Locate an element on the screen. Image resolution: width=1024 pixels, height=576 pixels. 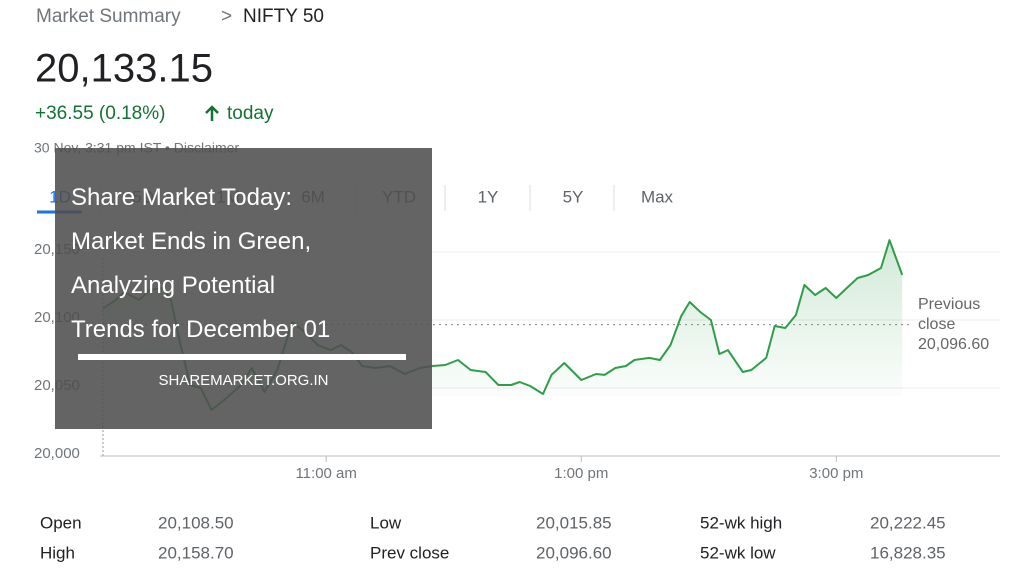
stat-value: 20,158.70 is located at coordinates (196, 552).